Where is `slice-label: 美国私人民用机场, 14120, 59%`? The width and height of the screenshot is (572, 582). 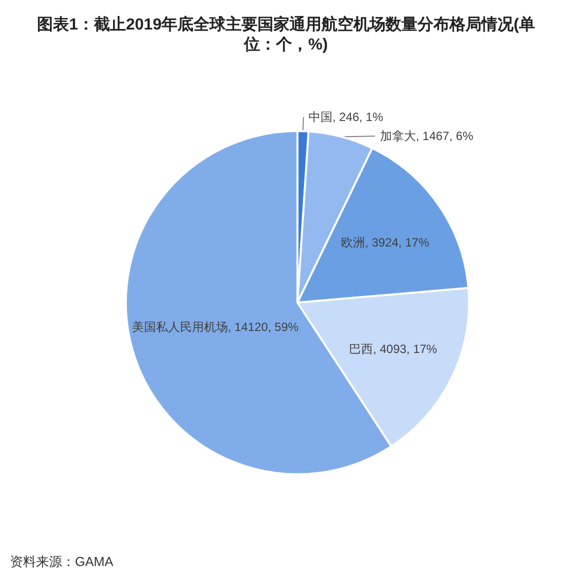
slice-label: 美国私人民用机场, 14120, 59% is located at coordinates (215, 327).